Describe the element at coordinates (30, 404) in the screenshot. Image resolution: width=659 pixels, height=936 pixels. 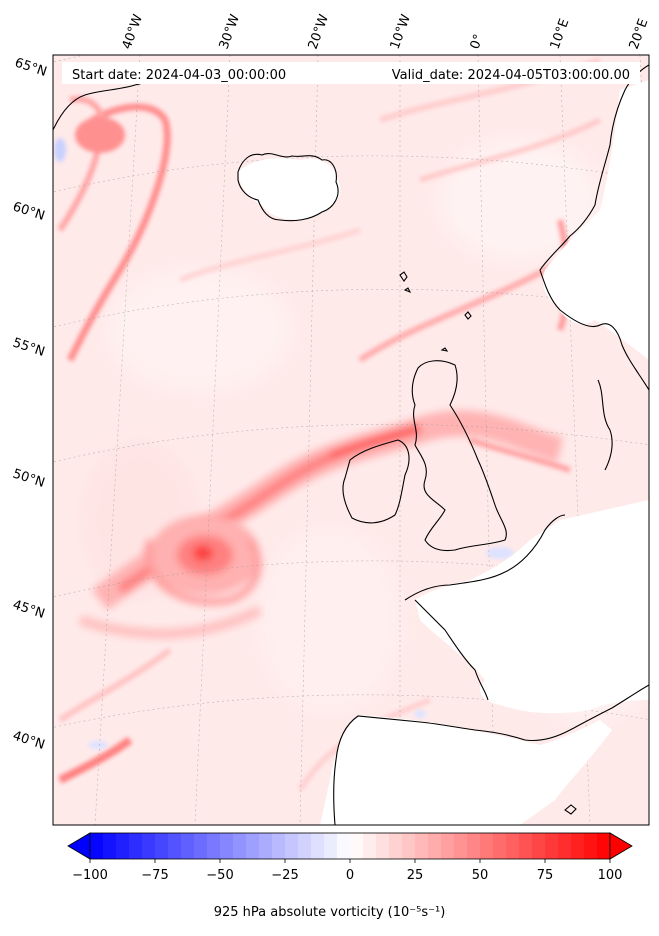
I see `latitude-labels: 65°N 60°N 55°N 50°N 45°N 40°N` at that location.